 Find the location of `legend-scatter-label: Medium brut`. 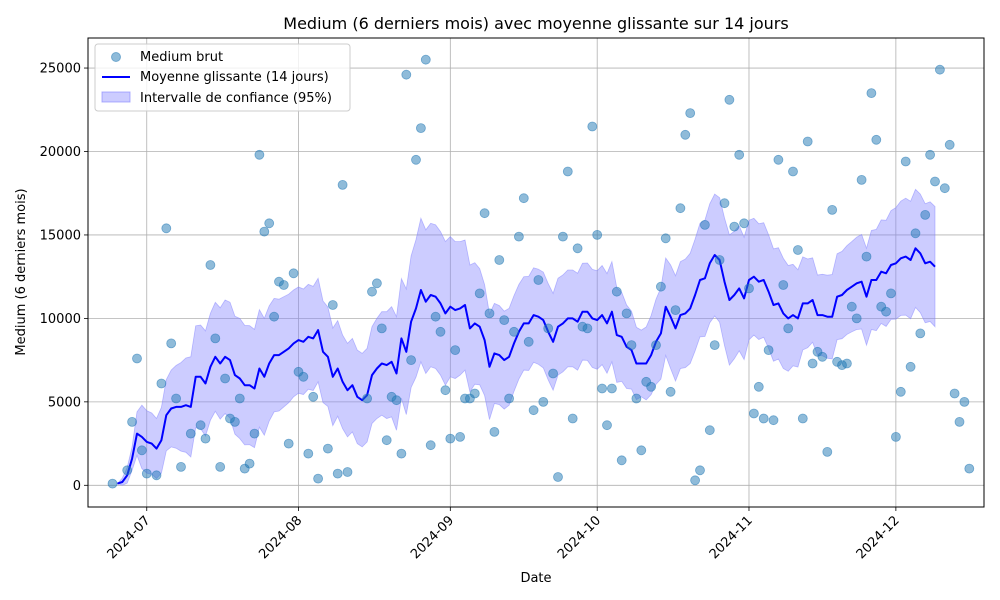

legend-scatter-label: Medium brut is located at coordinates (181, 57).